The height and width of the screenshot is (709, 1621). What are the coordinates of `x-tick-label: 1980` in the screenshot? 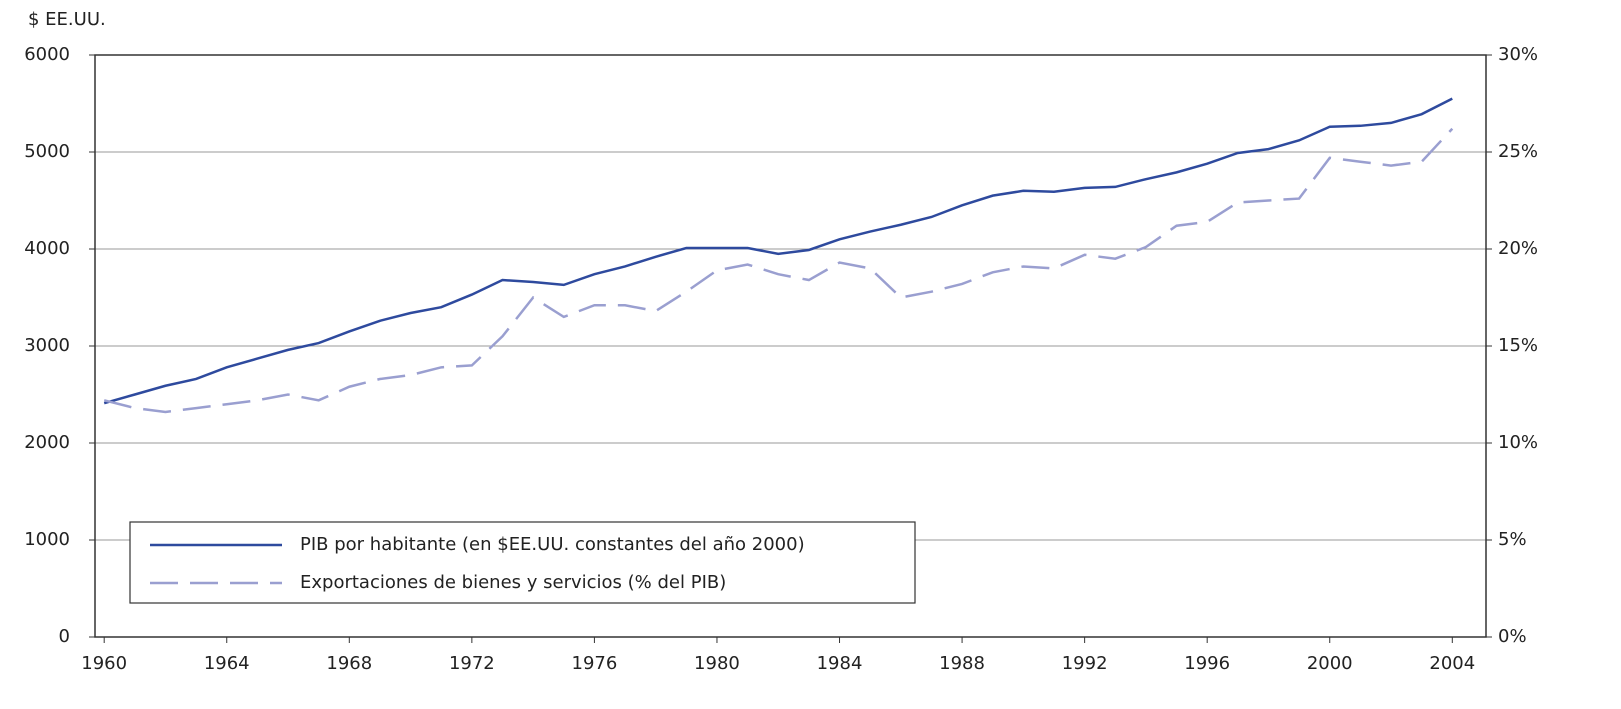 It's located at (717, 663).